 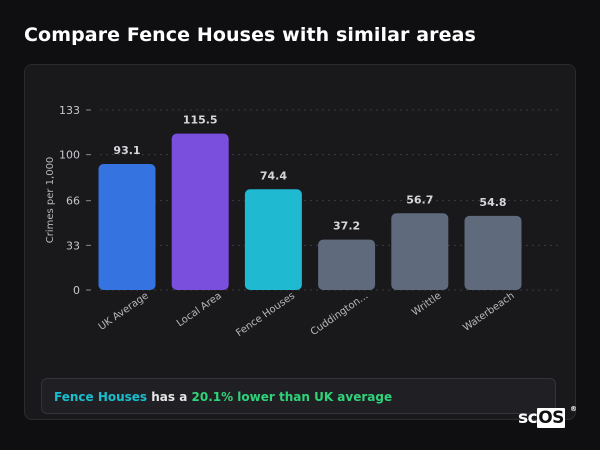 What do you see at coordinates (76, 290) in the screenshot?
I see `y-tick-label: 0` at bounding box center [76, 290].